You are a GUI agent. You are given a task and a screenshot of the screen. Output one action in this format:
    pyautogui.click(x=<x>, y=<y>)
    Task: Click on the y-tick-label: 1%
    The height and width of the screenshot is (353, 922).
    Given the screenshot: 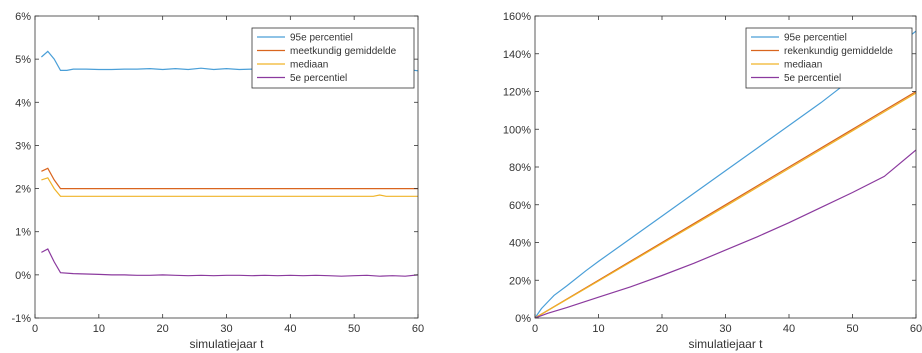 What is the action you would take?
    pyautogui.click(x=23, y=233)
    